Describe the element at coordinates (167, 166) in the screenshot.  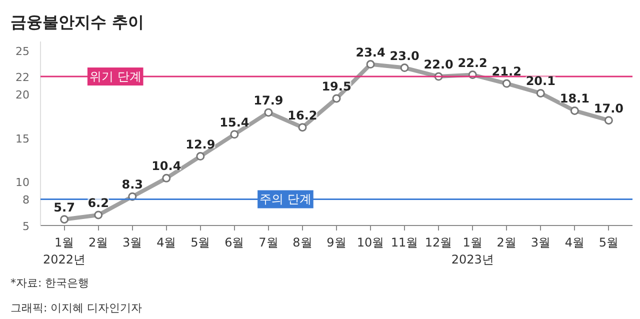
I see `text: 10.4` at that location.